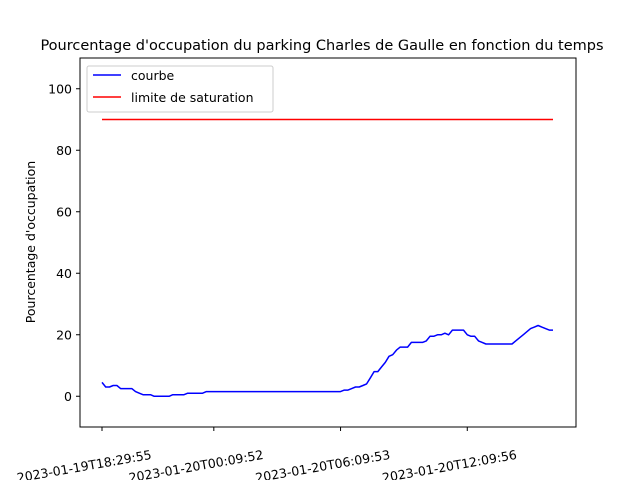  What do you see at coordinates (153, 75) in the screenshot?
I see `legend-label-courbe: courbe` at bounding box center [153, 75].